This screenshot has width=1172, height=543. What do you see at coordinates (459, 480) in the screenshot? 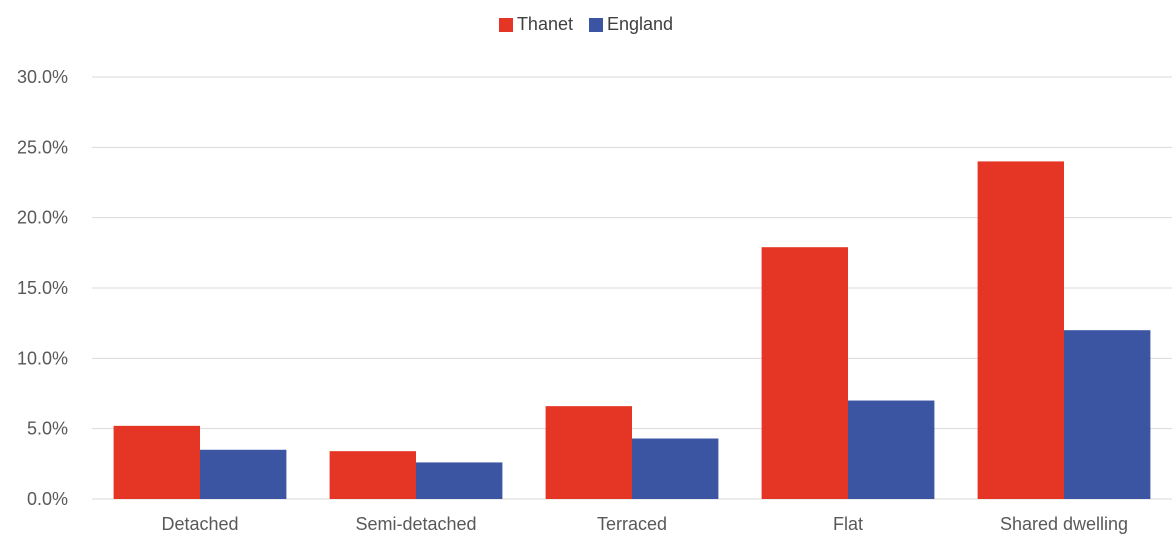
I see `bar-england-semi-detached` at bounding box center [459, 480].